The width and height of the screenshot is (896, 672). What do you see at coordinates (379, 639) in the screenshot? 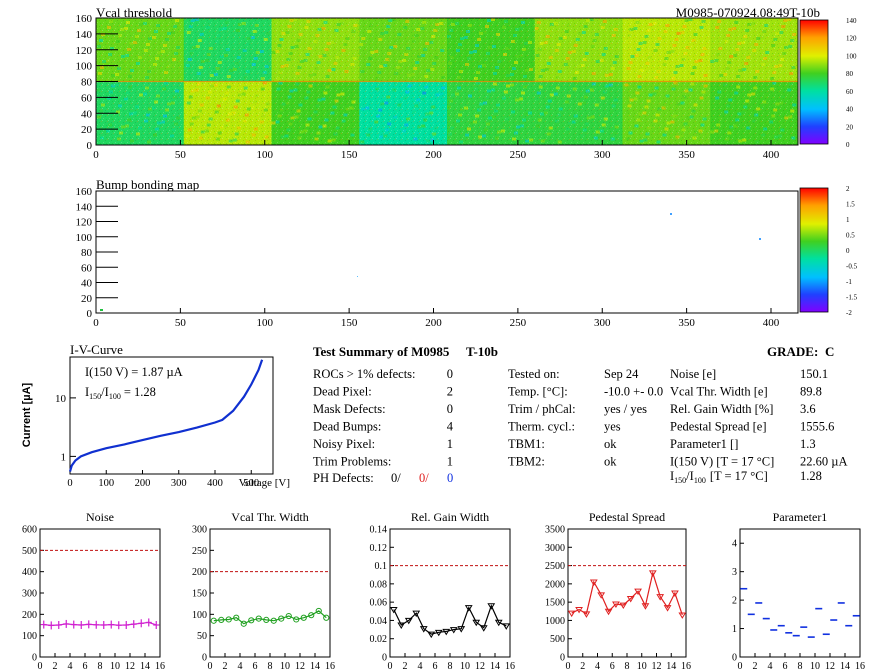
I see `y-tick-label: 0.02` at bounding box center [379, 639].